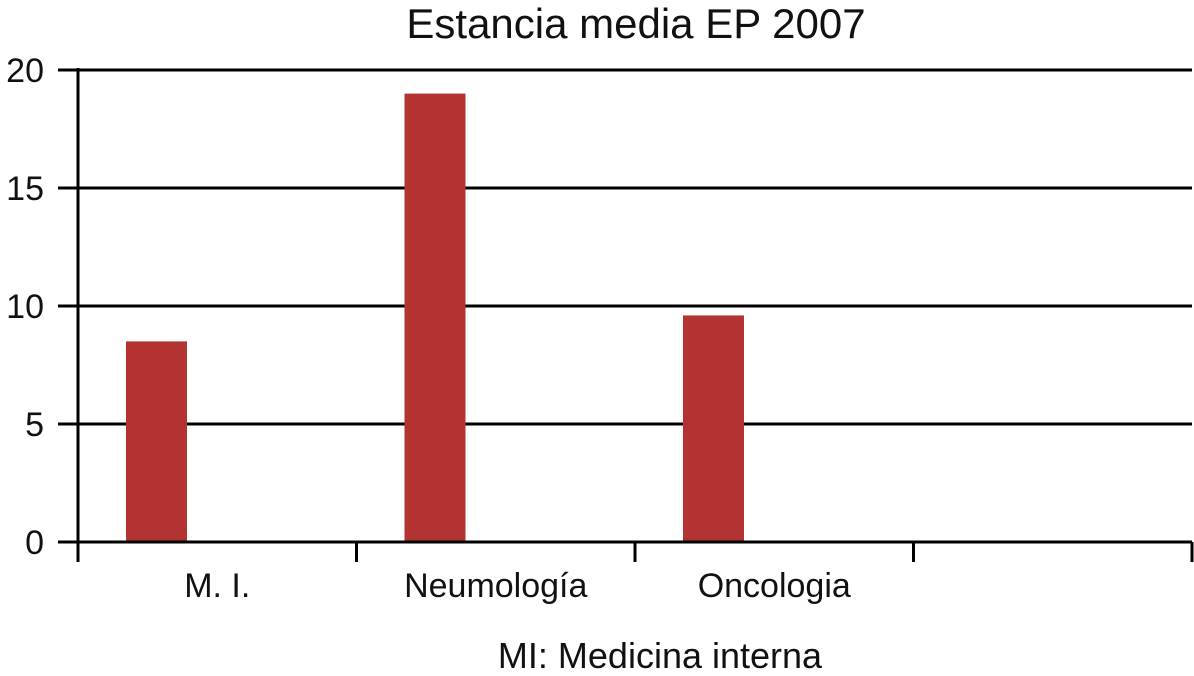  I want to click on x-category-label-0: M. I., so click(217, 586).